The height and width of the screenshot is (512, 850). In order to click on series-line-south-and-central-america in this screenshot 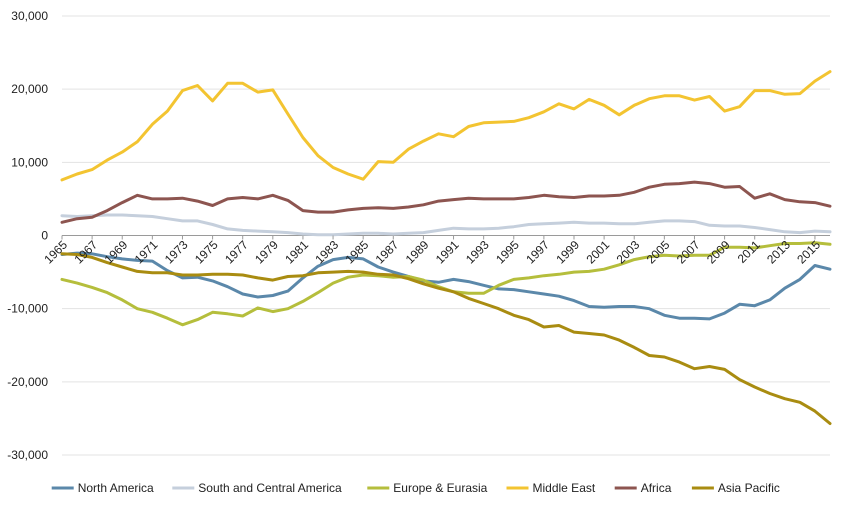, I will do `click(446, 225)`.